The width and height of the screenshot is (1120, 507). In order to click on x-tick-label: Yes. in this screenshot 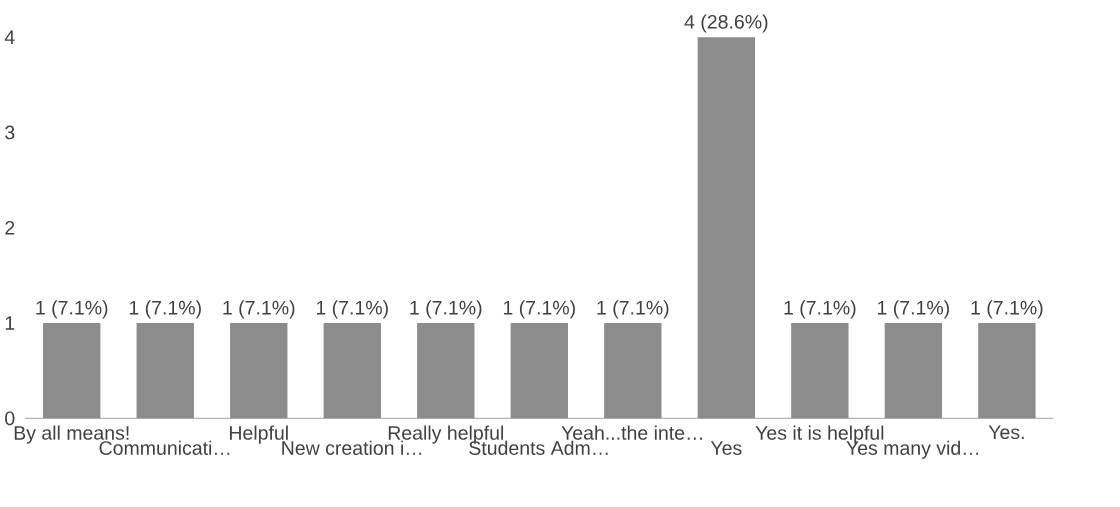, I will do `click(1006, 432)`.